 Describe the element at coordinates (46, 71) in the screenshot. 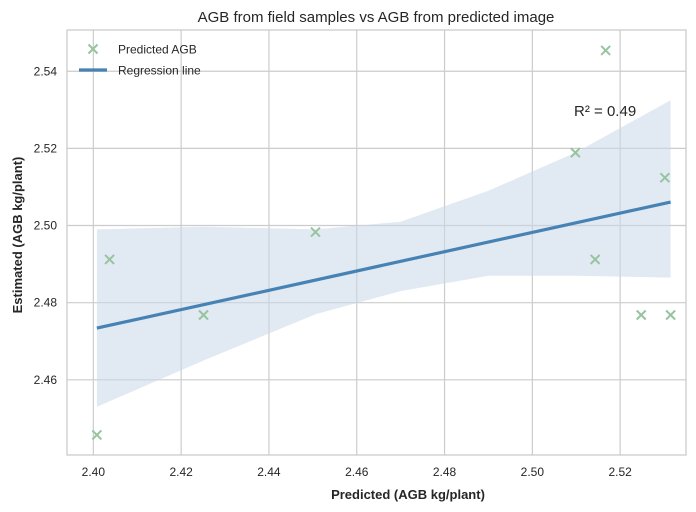

I see `y-tick-label: 2.54` at that location.